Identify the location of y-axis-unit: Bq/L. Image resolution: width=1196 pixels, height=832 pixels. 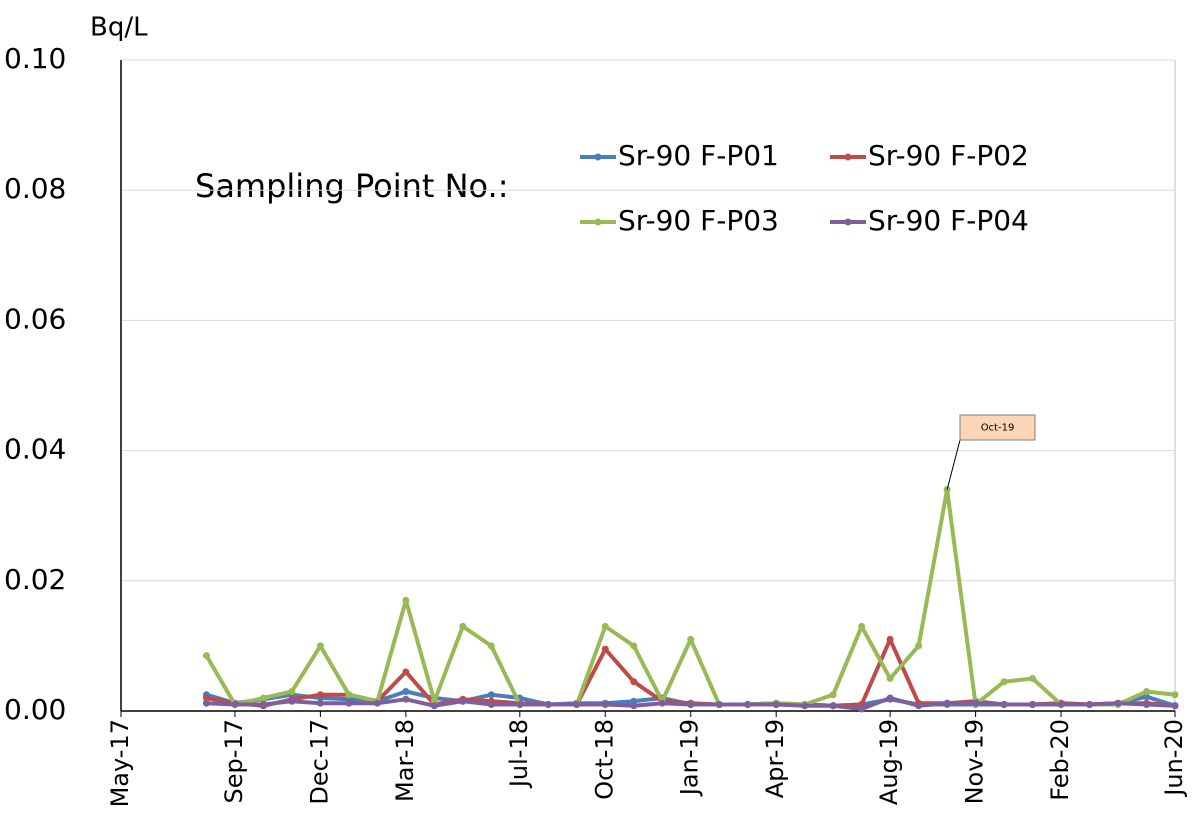
(119, 28).